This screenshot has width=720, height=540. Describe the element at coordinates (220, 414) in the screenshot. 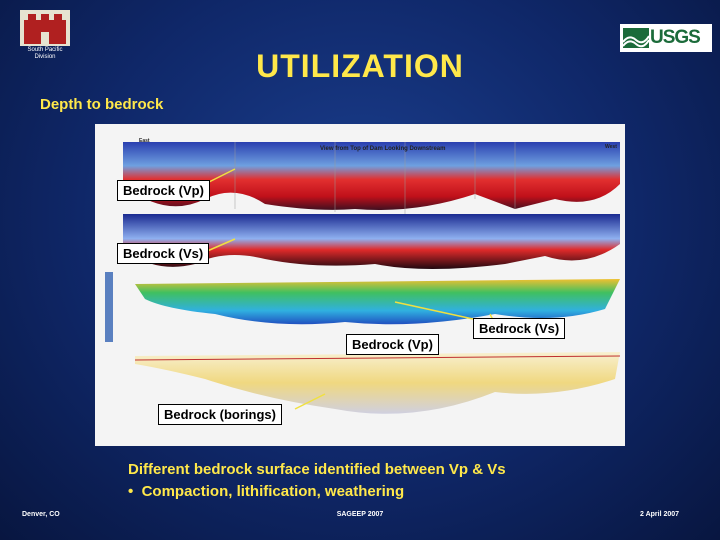

I see `callout: Bedrock (borings)` at that location.